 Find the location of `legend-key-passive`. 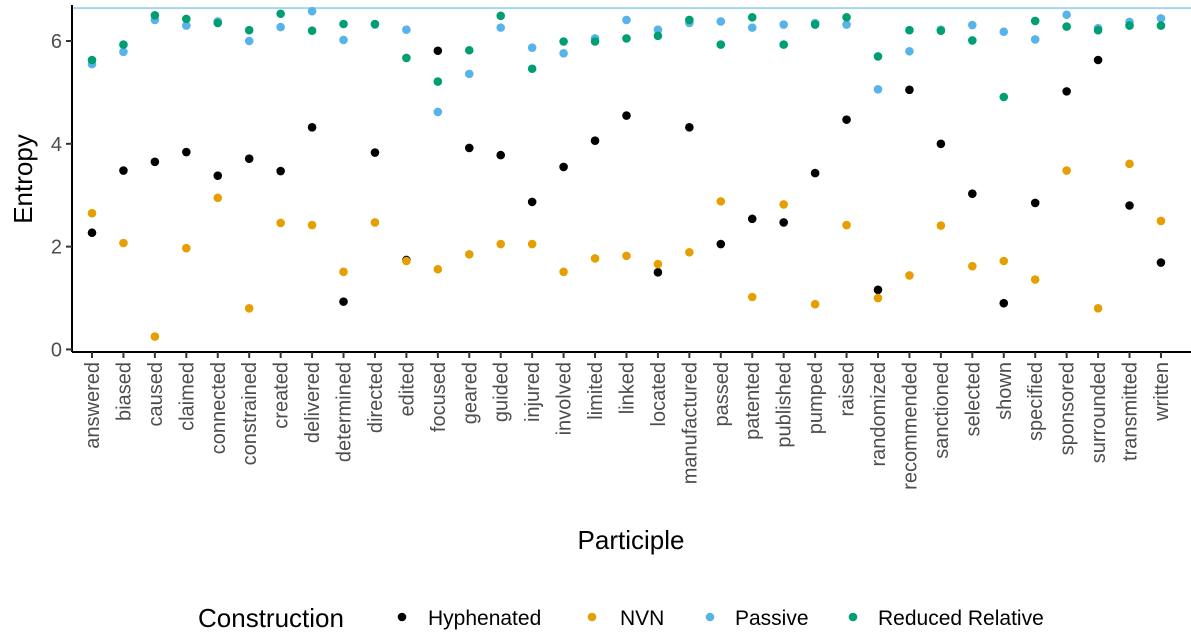

legend-key-passive is located at coordinates (710, 617).